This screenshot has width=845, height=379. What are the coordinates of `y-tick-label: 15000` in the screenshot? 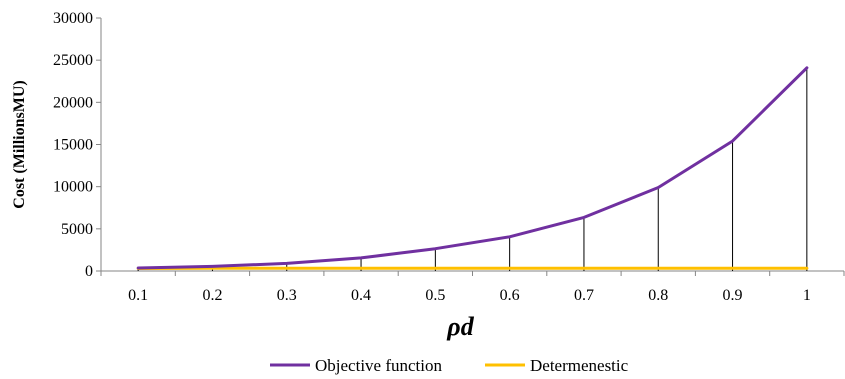 It's located at (73, 145).